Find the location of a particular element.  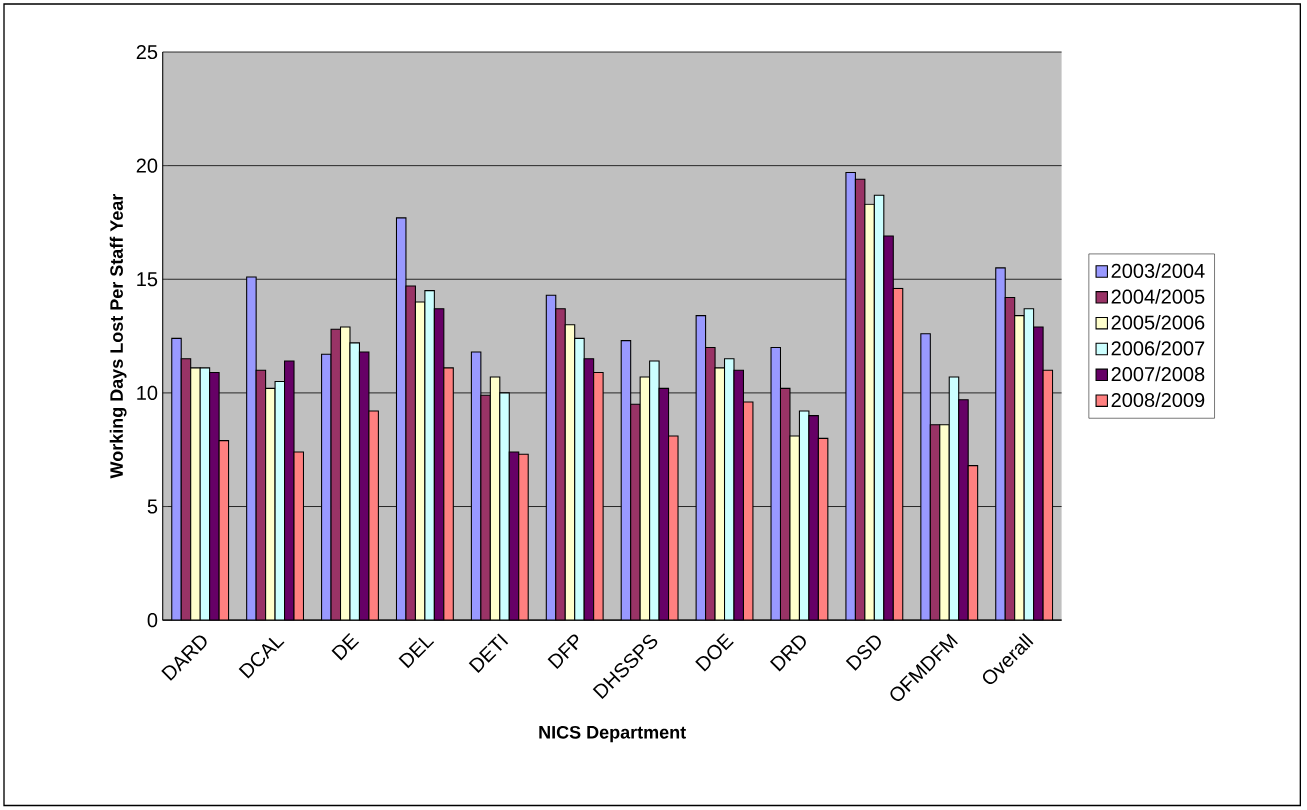

y-tick-label: 5 is located at coordinates (152, 506).